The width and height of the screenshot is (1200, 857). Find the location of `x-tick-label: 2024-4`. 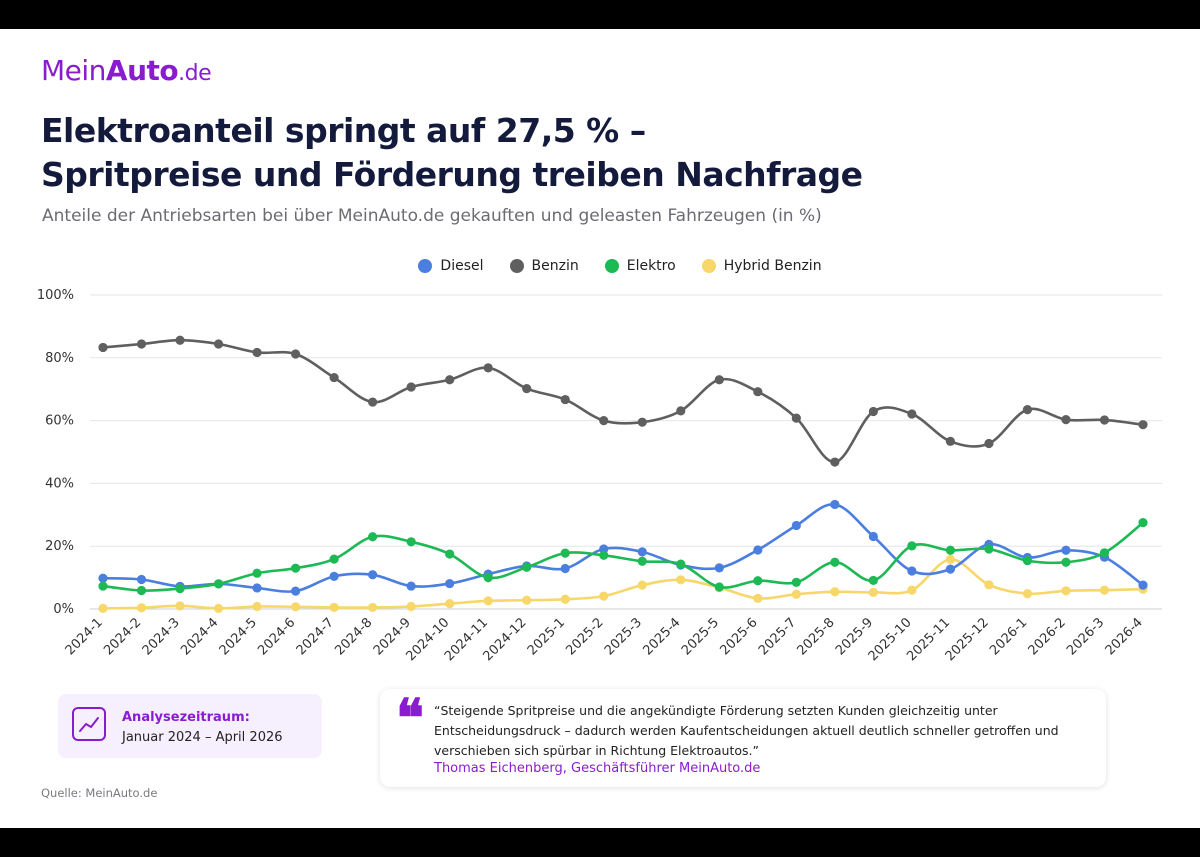

x-tick-label: 2024-4 is located at coordinates (199, 636).